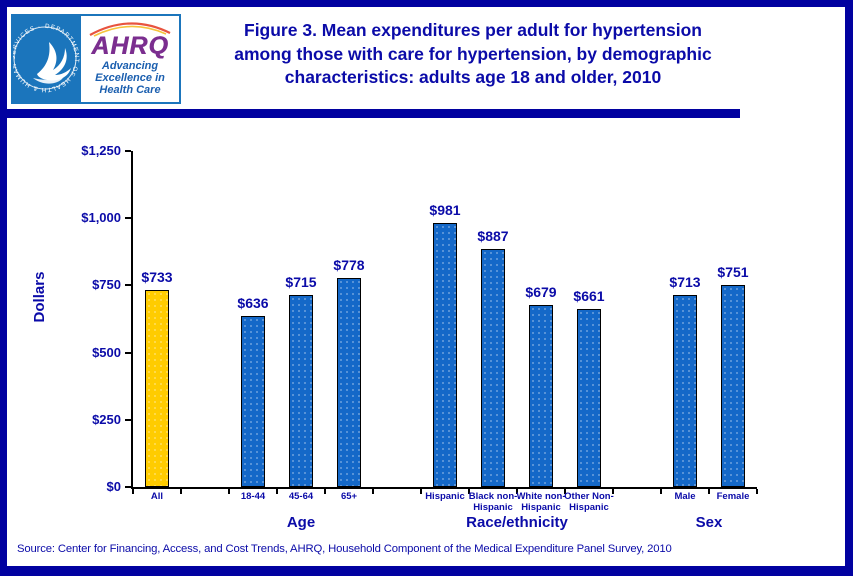  What do you see at coordinates (157, 276) in the screenshot?
I see `bar-value-label: $733` at bounding box center [157, 276].